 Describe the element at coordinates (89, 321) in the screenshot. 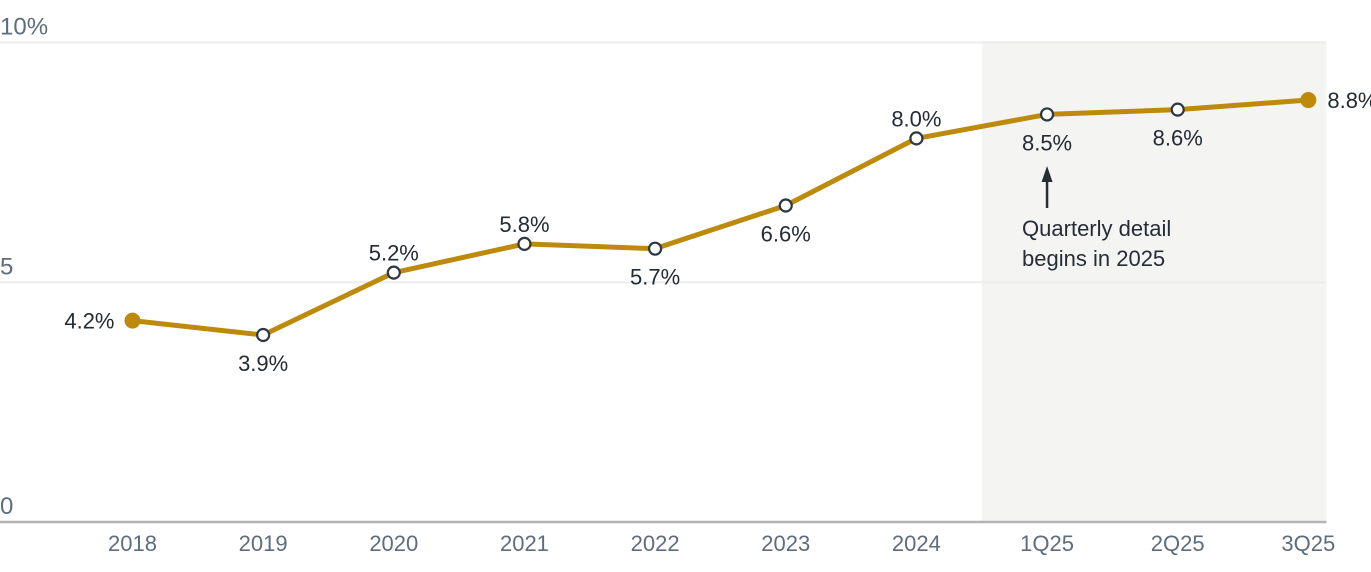

I see `point-value-label: 4.2%` at that location.